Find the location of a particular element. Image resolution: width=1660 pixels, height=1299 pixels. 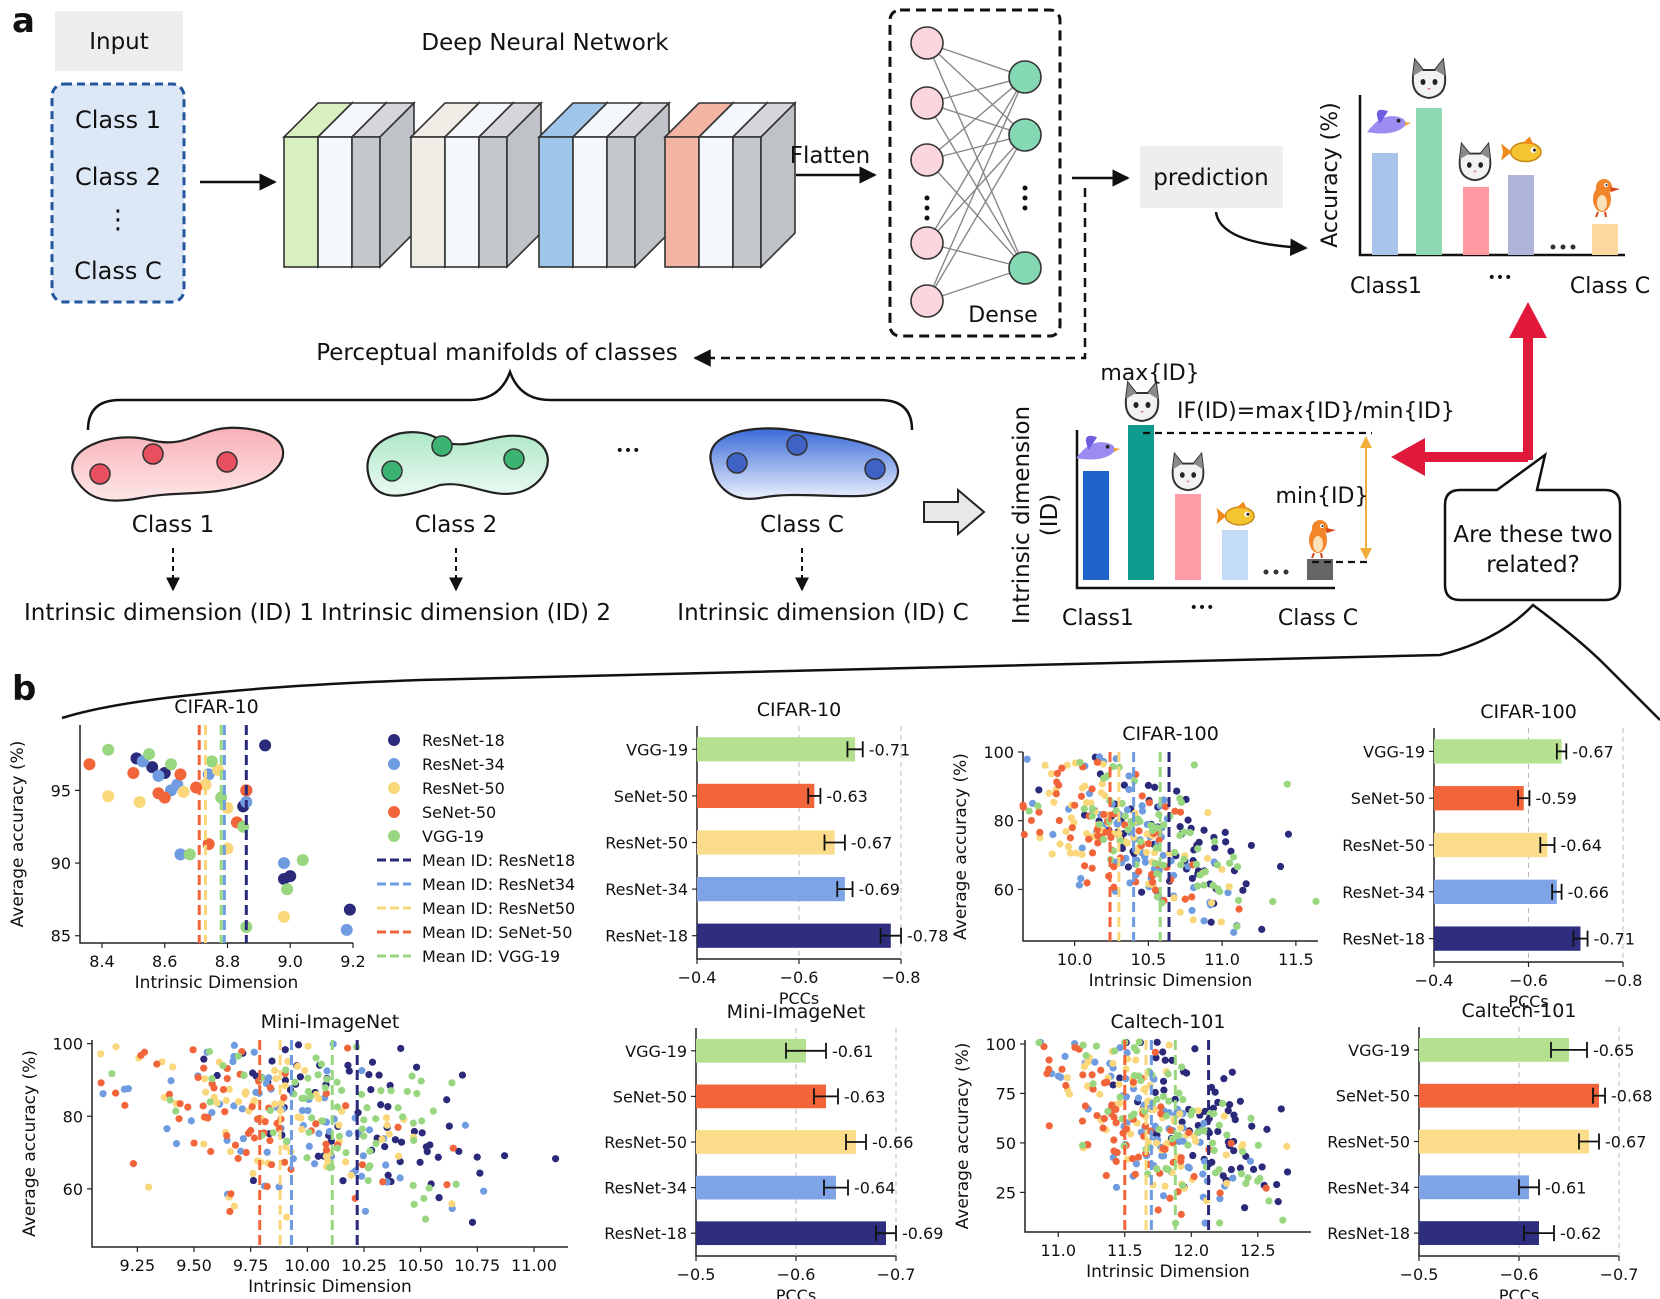

value-label: -0.64 is located at coordinates (1580, 845).